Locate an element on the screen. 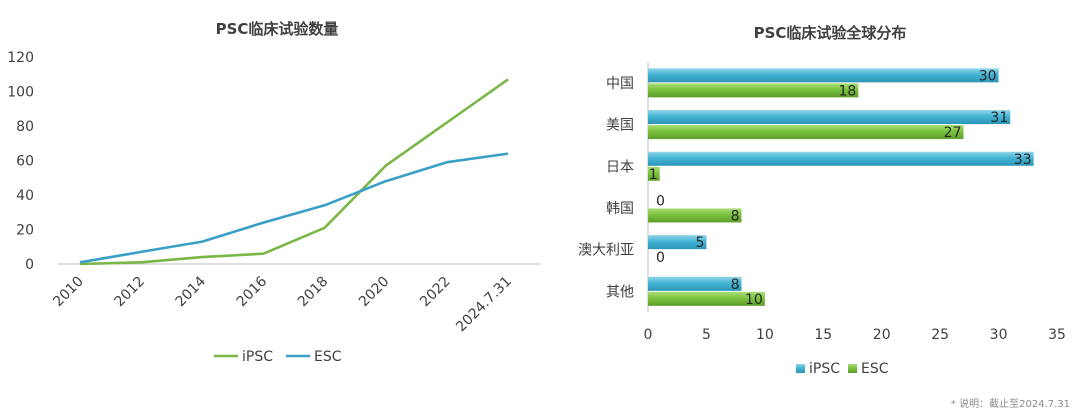  x-tick-label: 2014 is located at coordinates (191, 291).